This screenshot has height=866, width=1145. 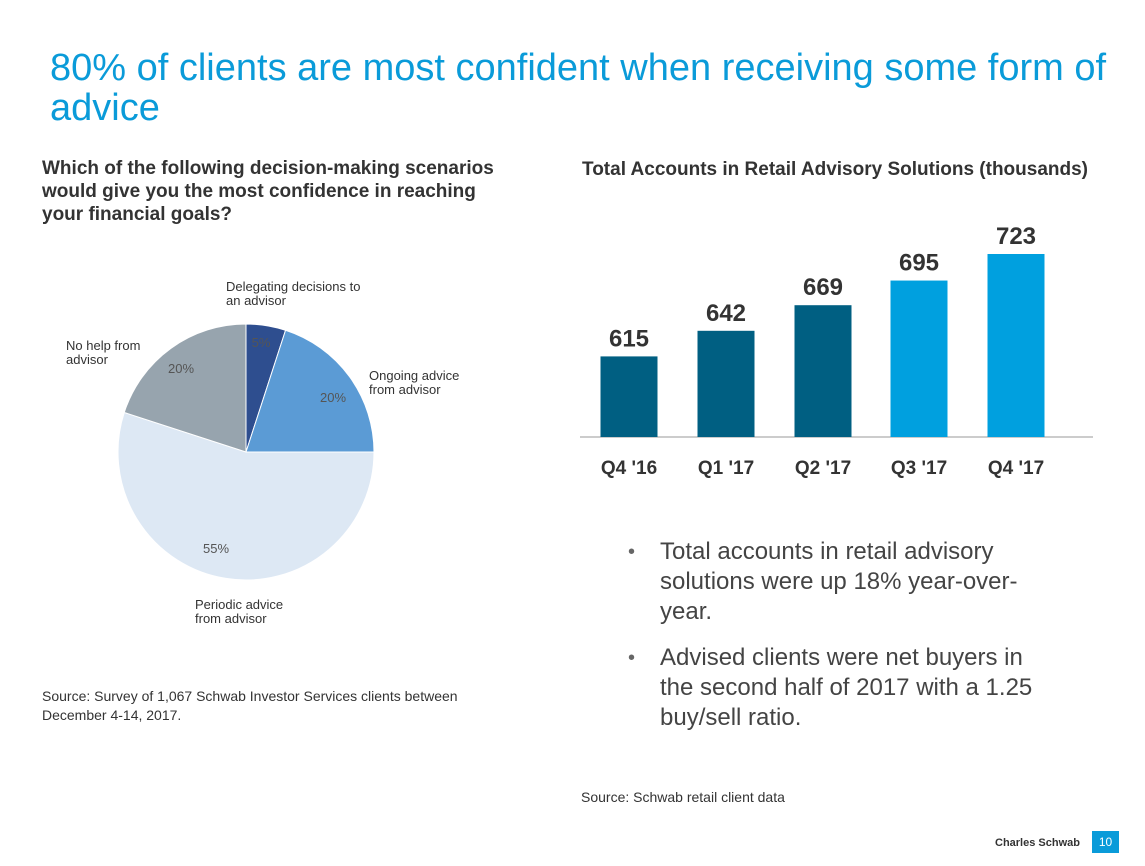 What do you see at coordinates (1037, 843) in the screenshot?
I see `brand-name: Charles Schwab` at bounding box center [1037, 843].